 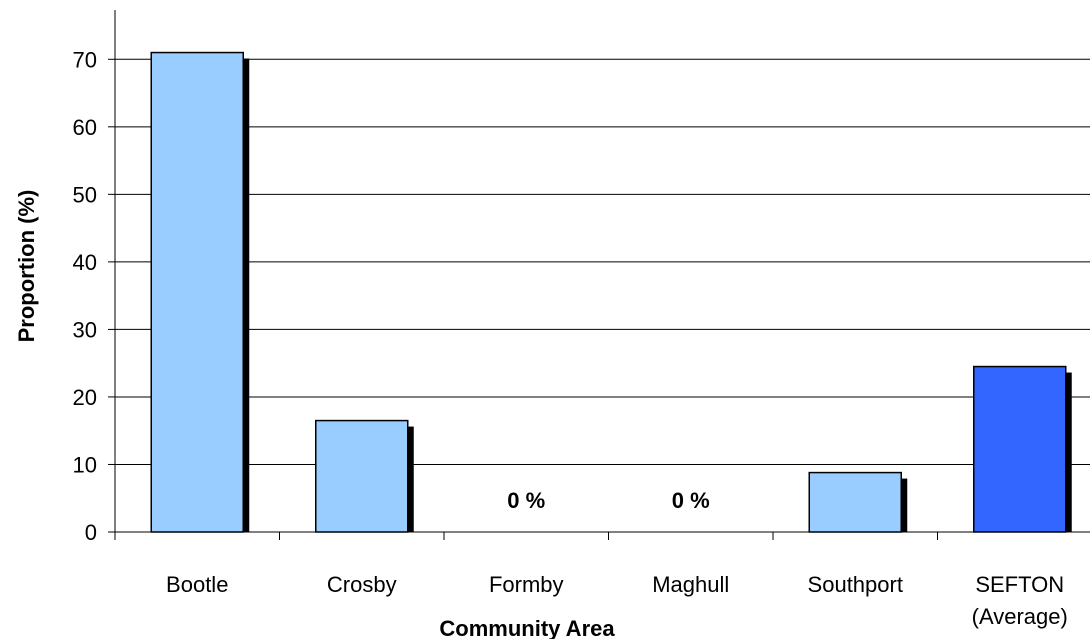 I want to click on y-tick-label: 30, so click(x=85, y=329).